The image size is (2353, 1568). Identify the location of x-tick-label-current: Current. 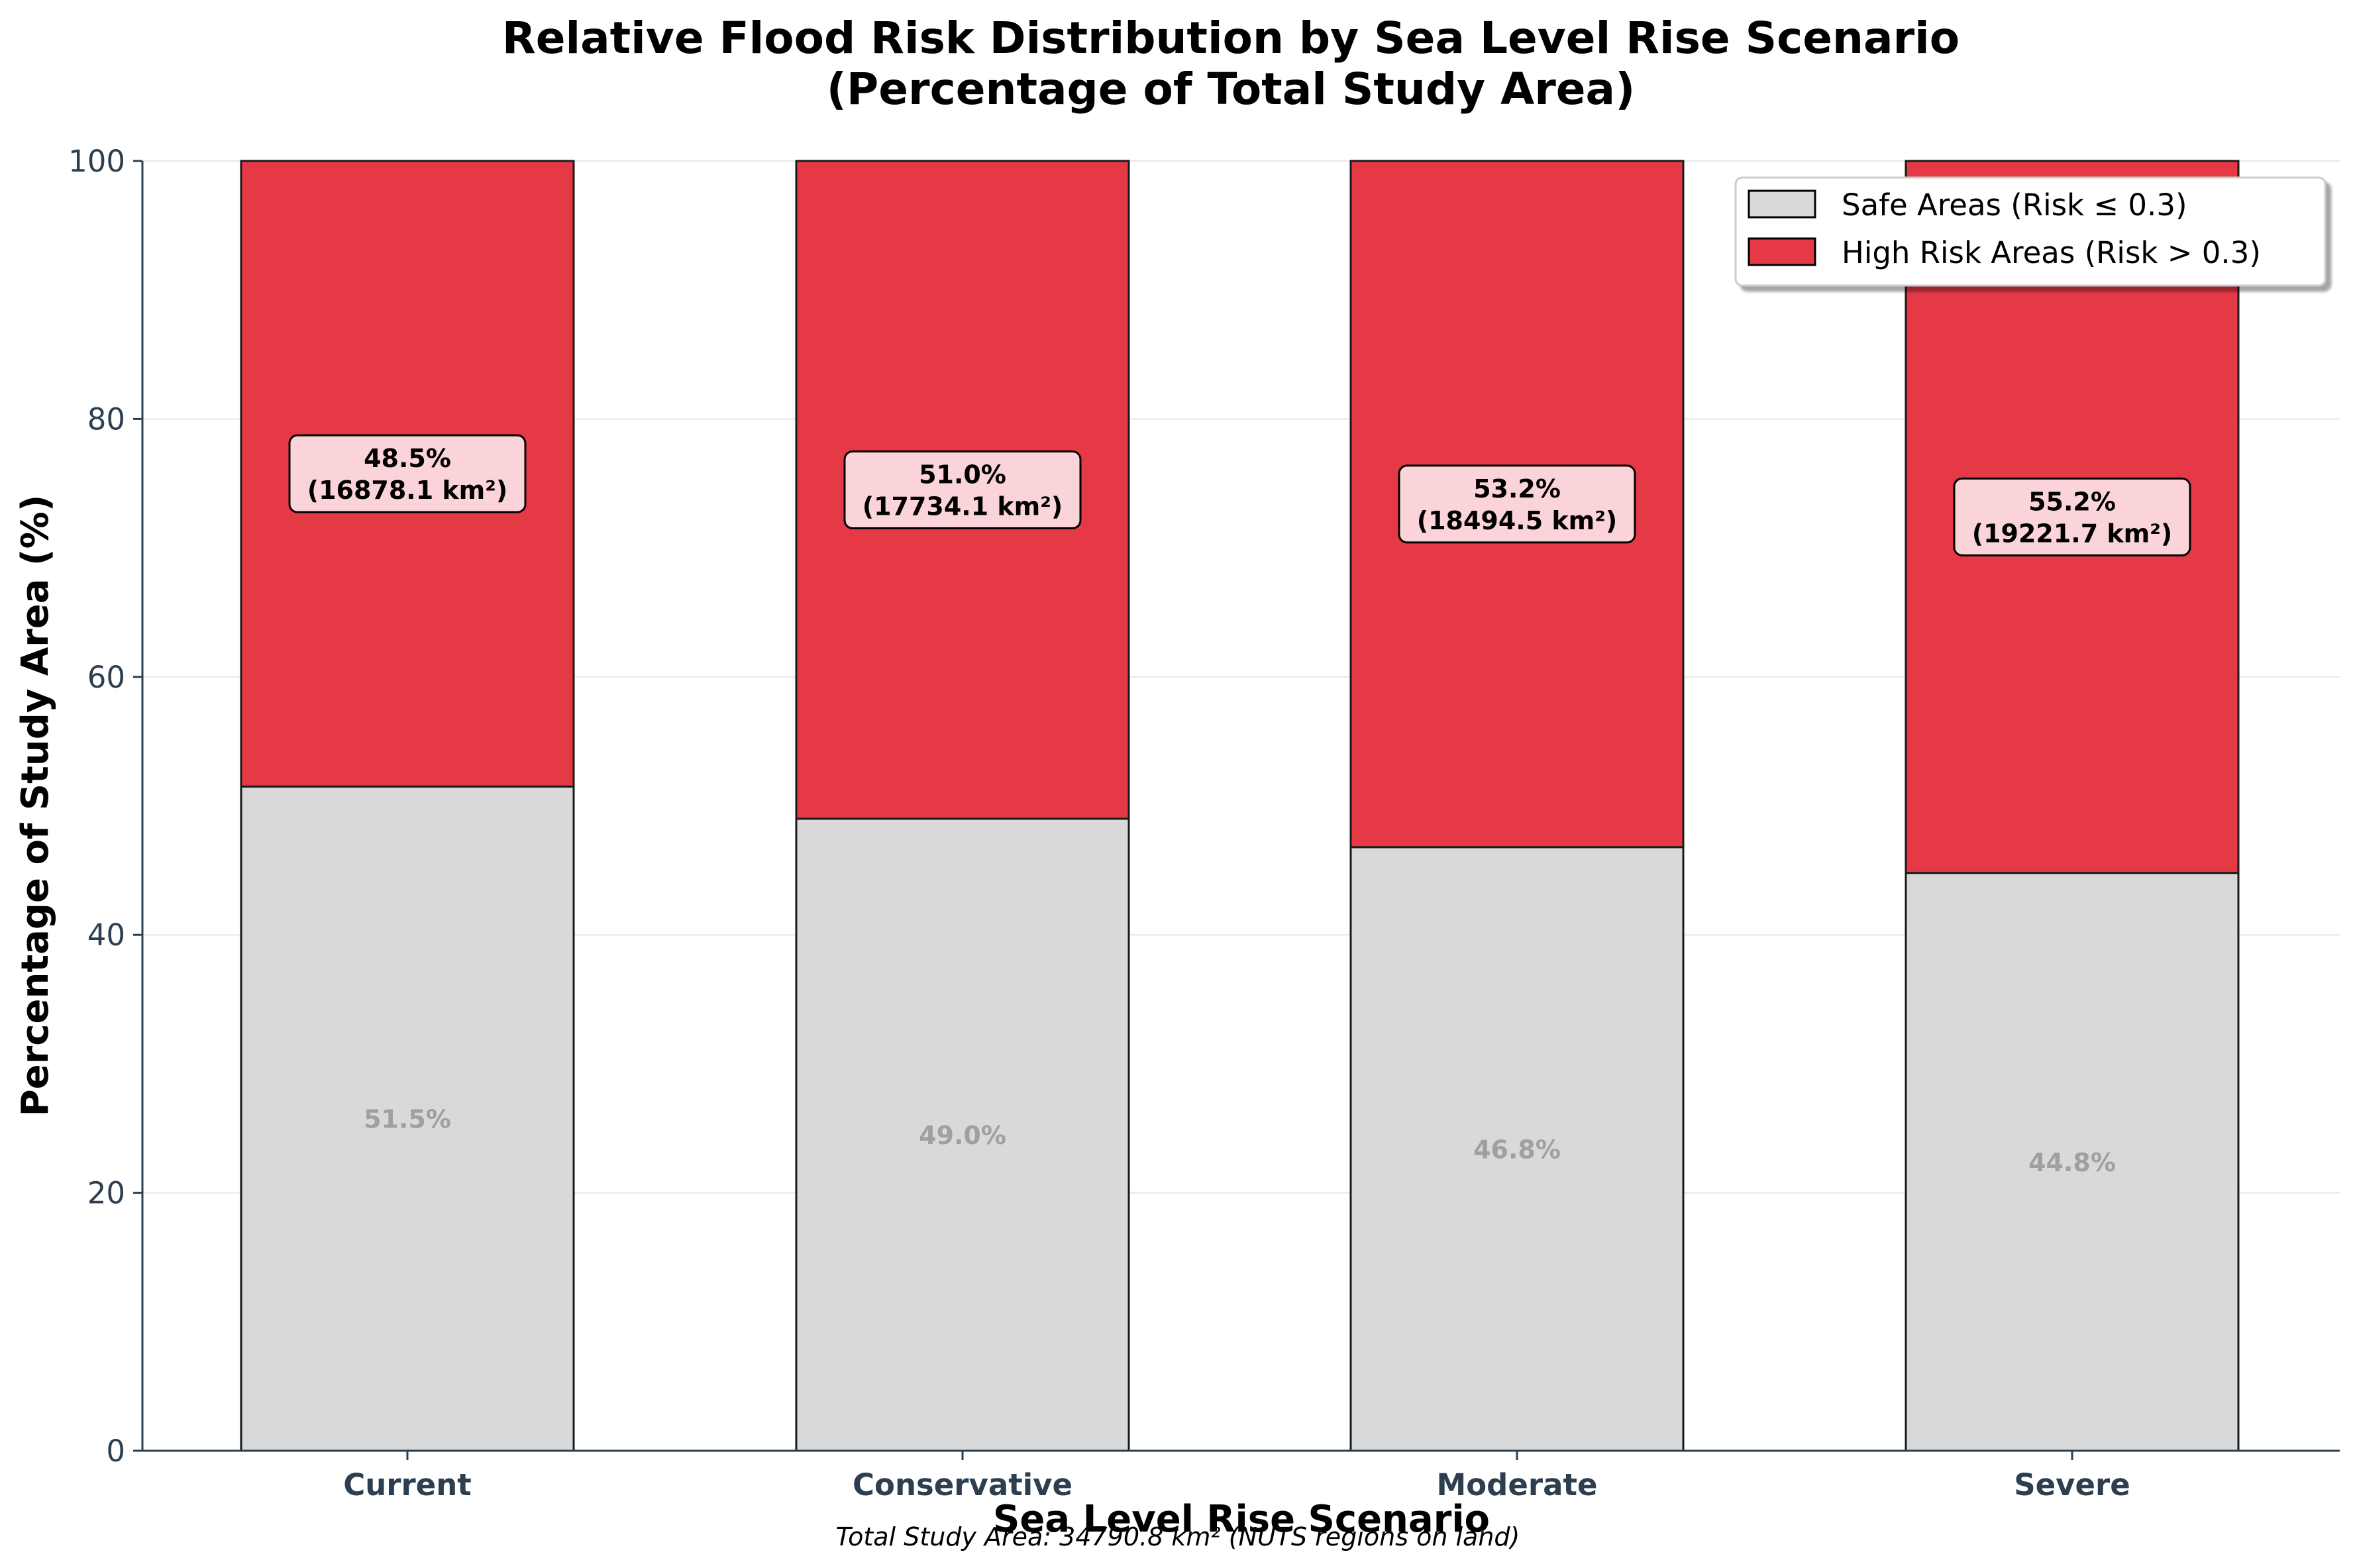
(407, 1484).